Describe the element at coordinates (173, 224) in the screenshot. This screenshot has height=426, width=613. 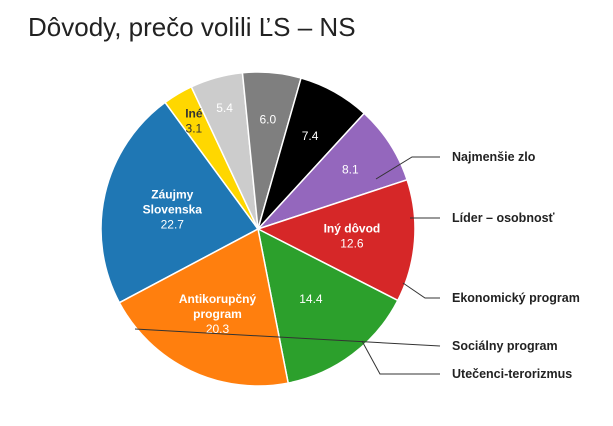
I see `slice-value-label: 22.7` at that location.